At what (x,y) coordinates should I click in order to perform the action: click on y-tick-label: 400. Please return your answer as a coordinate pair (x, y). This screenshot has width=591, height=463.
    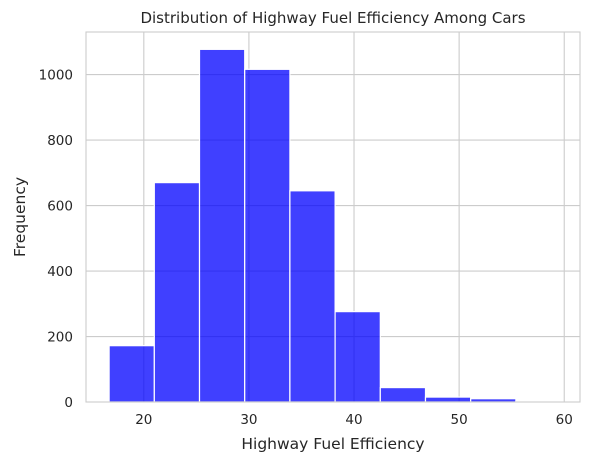
    Looking at the image, I should click on (60, 272).